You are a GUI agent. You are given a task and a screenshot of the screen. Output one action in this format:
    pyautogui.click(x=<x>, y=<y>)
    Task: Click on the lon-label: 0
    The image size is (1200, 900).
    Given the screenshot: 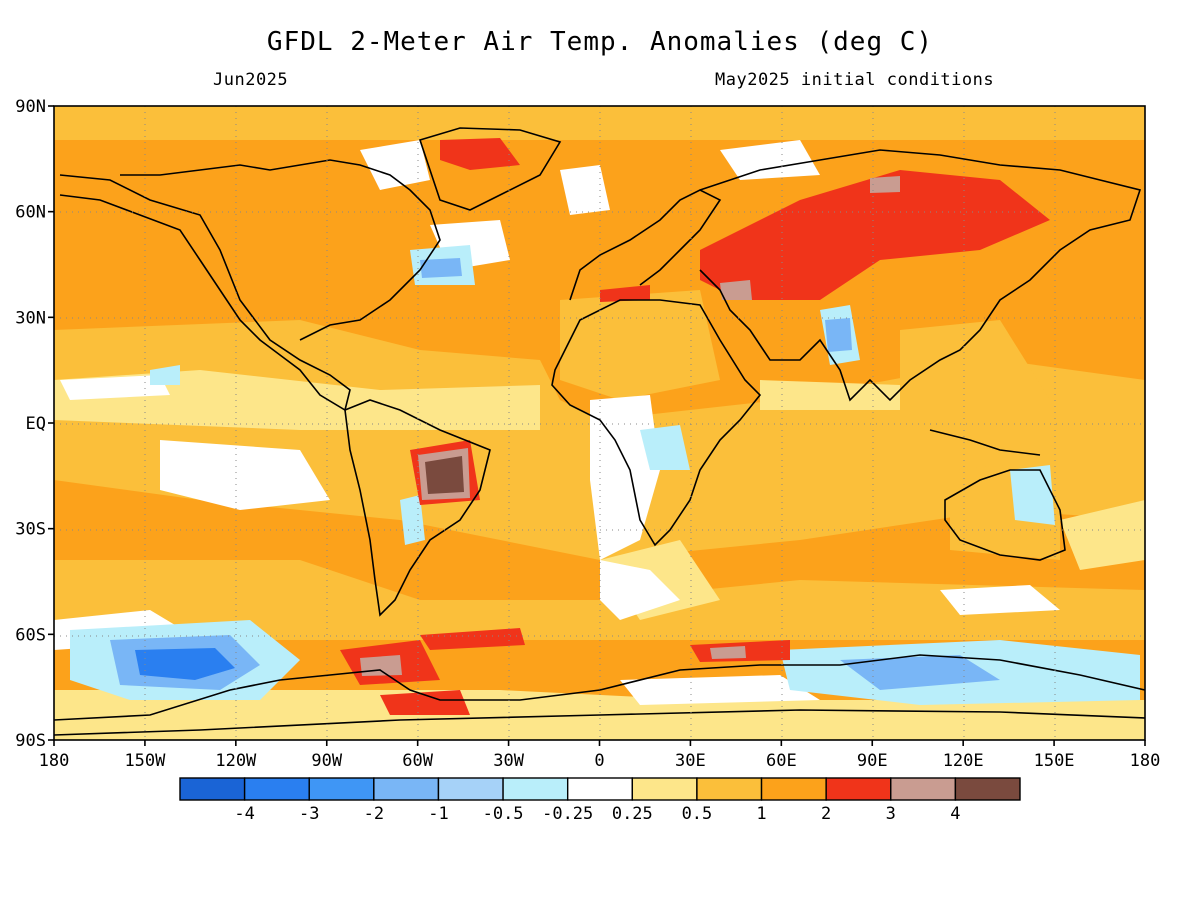 What is the action you would take?
    pyautogui.click(x=599, y=761)
    